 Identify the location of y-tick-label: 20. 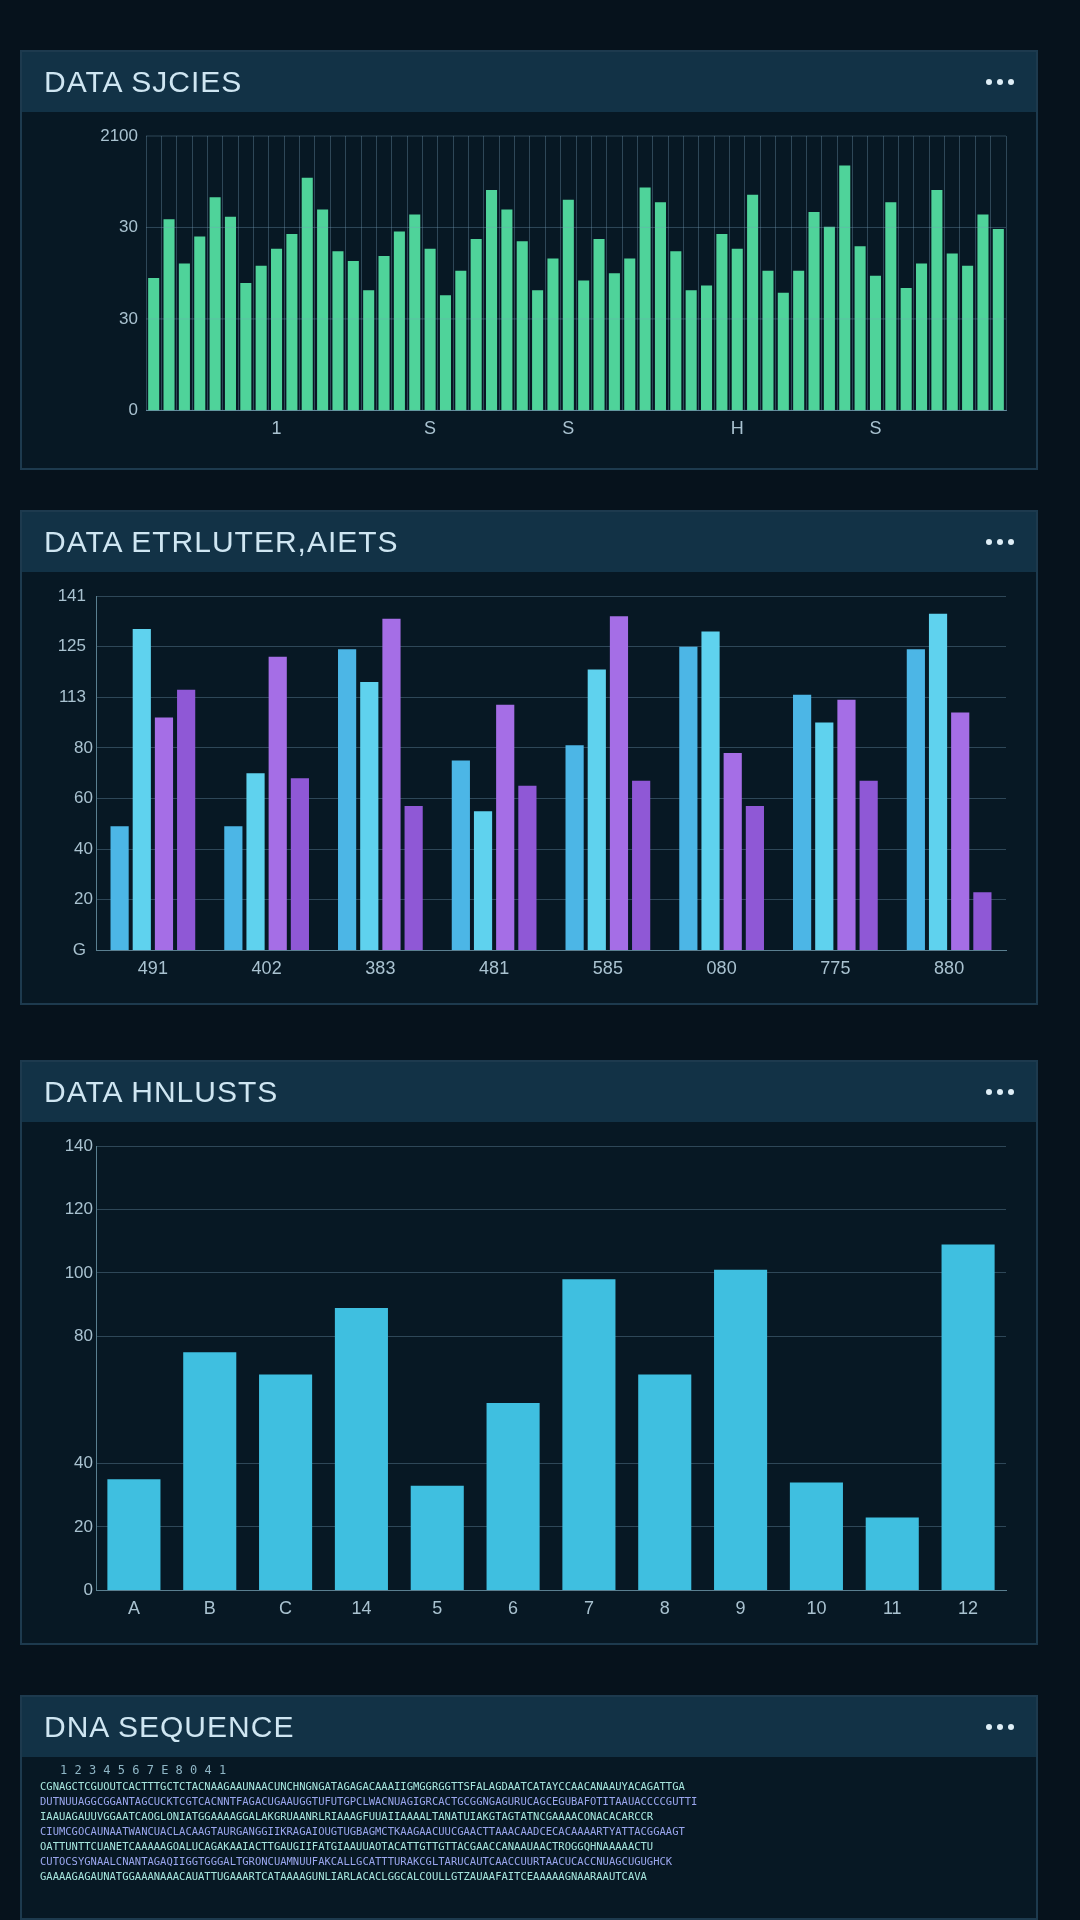
(83, 1526).